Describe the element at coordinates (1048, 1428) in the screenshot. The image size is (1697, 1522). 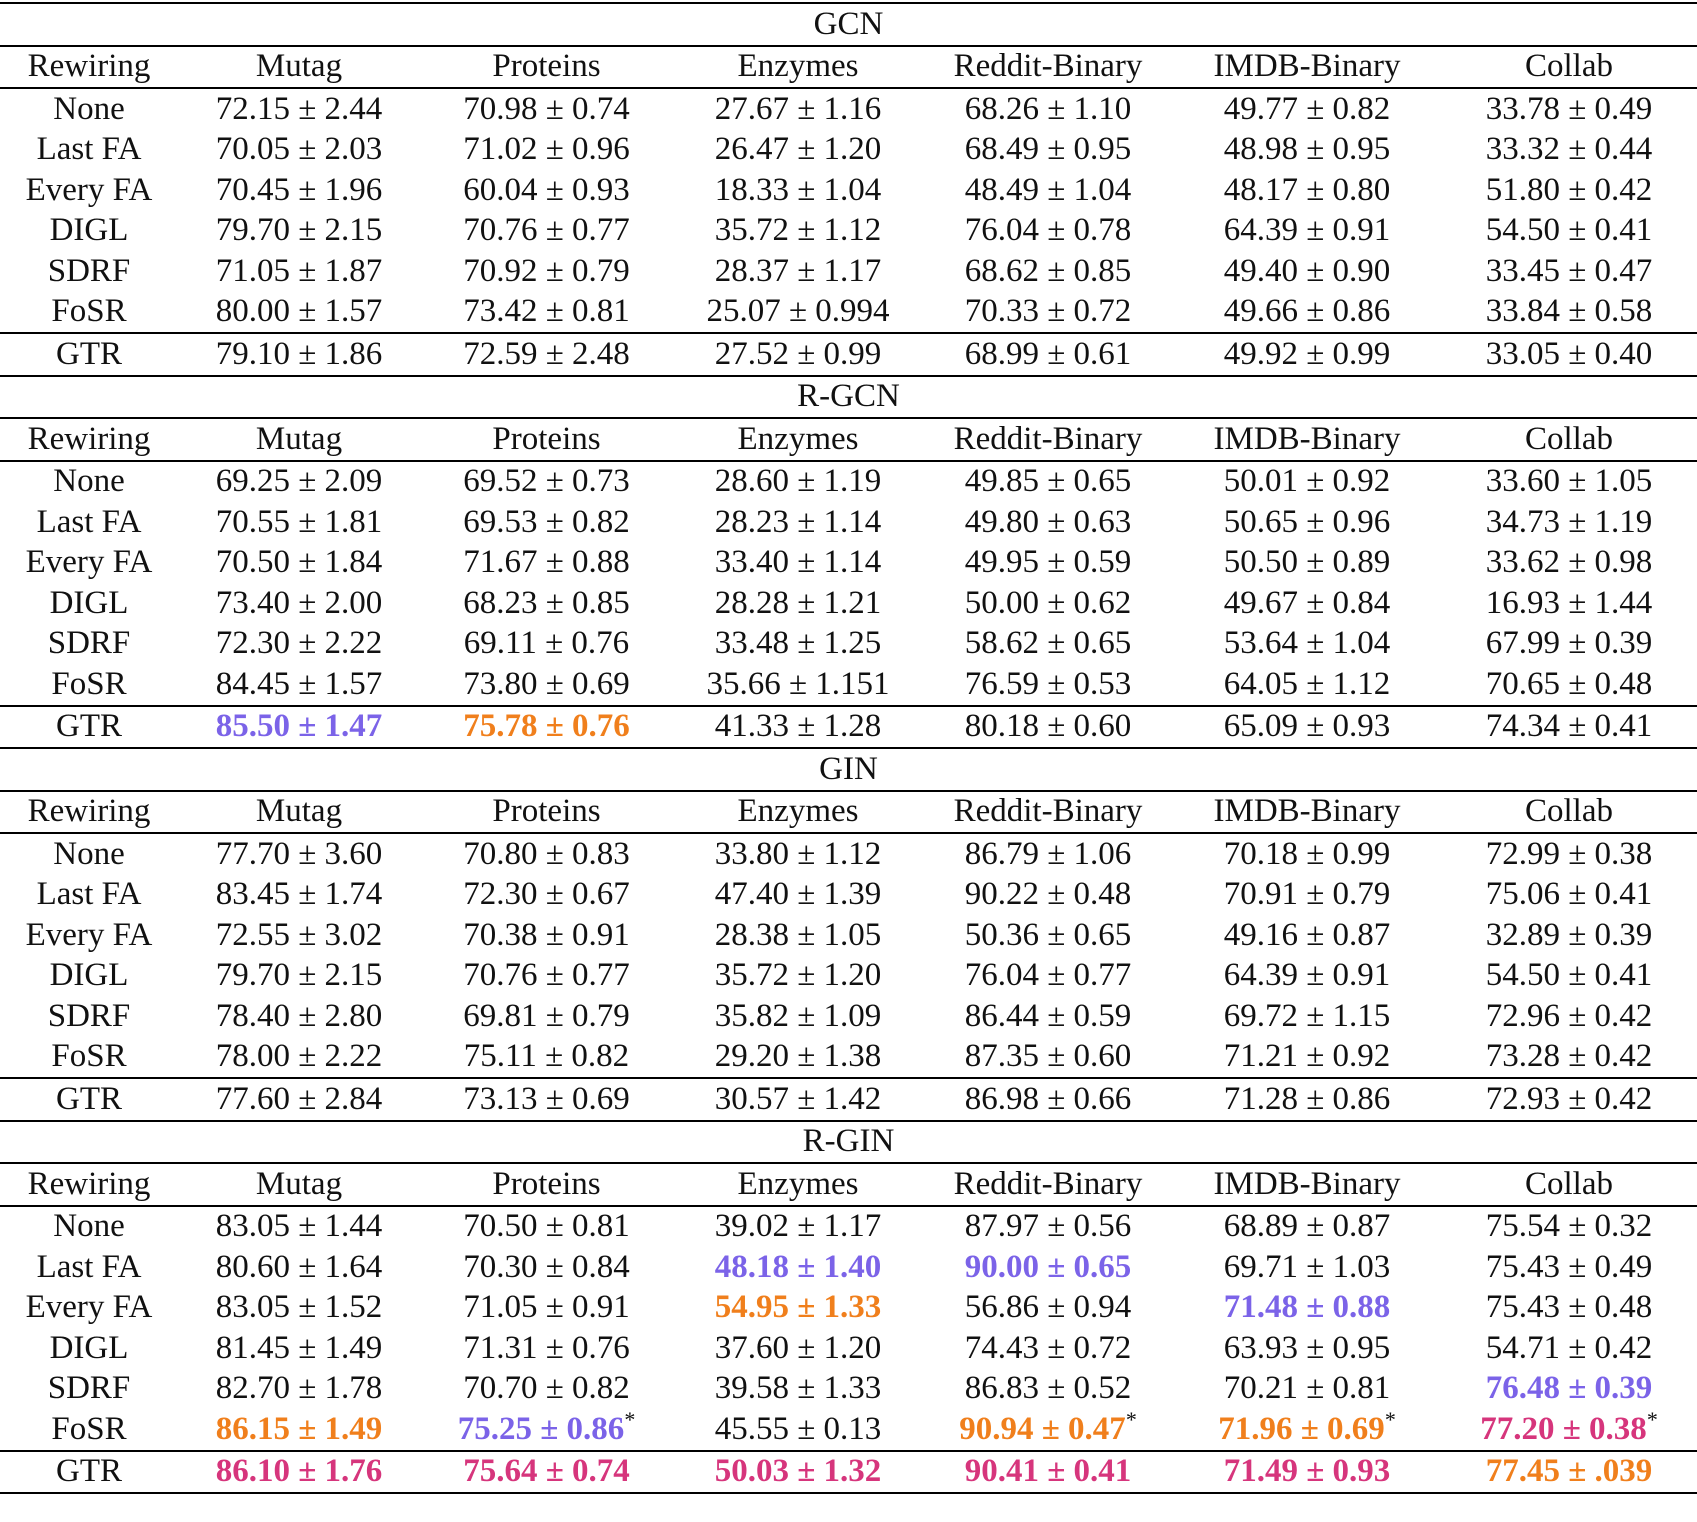
I see `result-cell: 90.94 ± 0.47*` at that location.